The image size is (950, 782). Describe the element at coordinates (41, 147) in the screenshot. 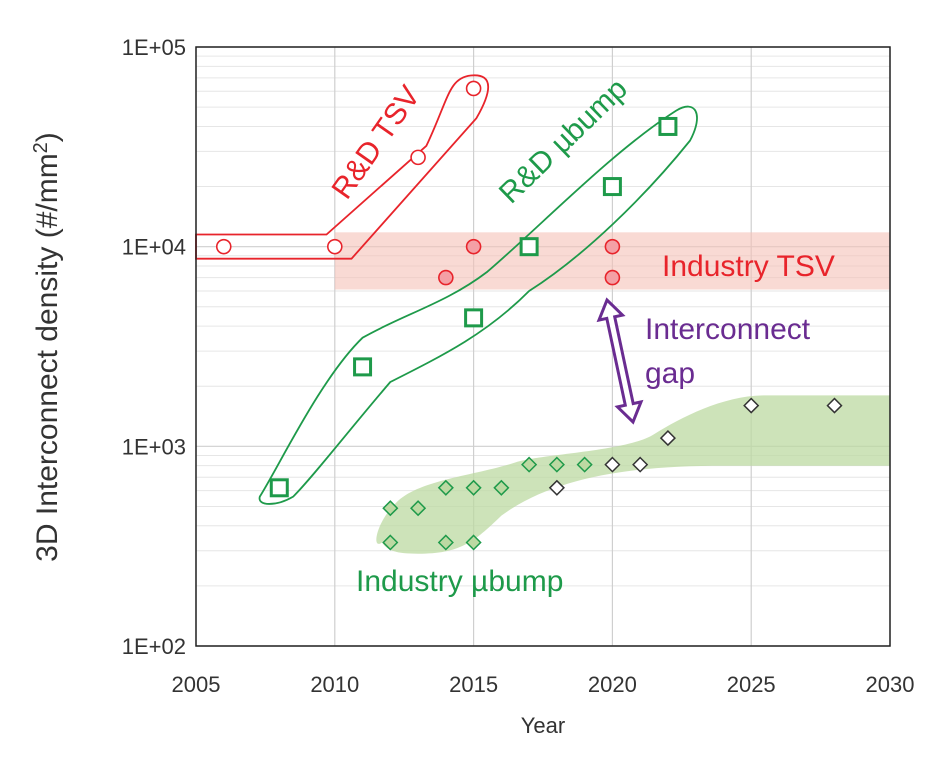

I see `y-axis-title-sup: 2` at that location.